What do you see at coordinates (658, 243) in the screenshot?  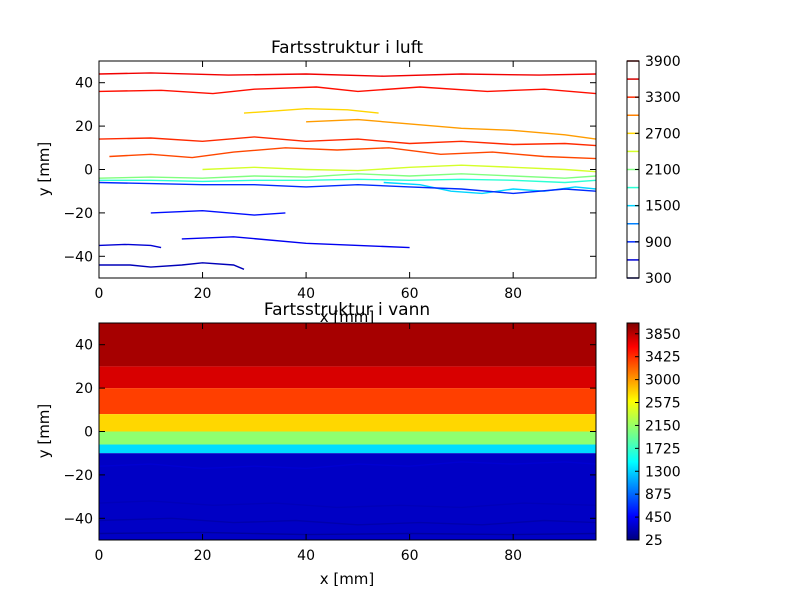 I see `colorbar-tick-label: 900` at bounding box center [658, 243].